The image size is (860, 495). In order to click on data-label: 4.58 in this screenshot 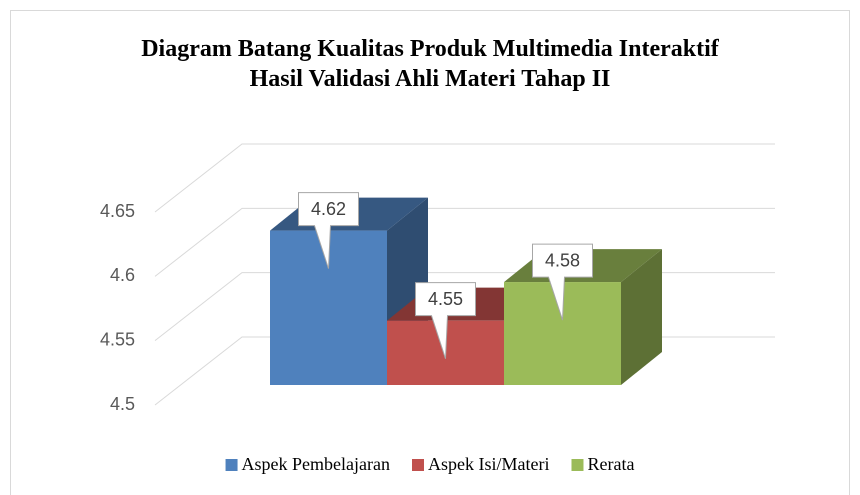, I will do `click(562, 260)`.